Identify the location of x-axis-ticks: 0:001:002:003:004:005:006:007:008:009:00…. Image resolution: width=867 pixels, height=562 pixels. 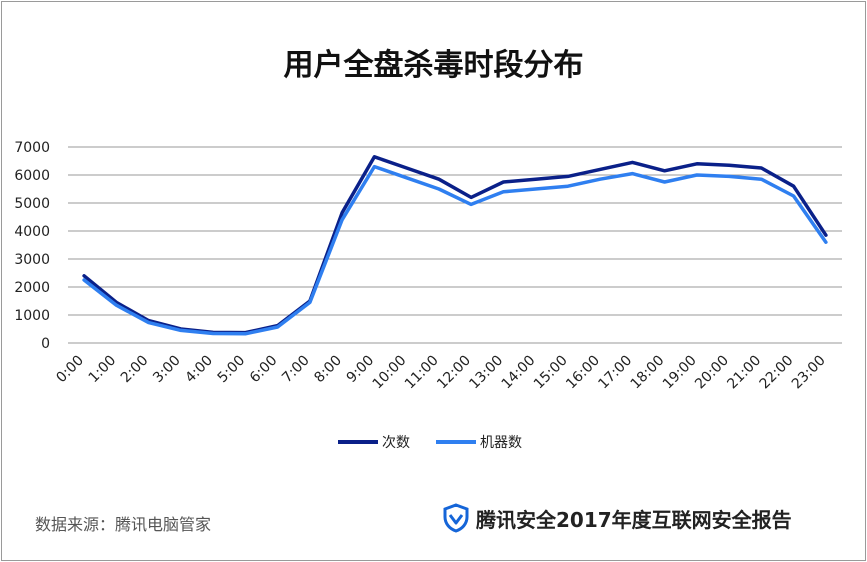
(440, 373).